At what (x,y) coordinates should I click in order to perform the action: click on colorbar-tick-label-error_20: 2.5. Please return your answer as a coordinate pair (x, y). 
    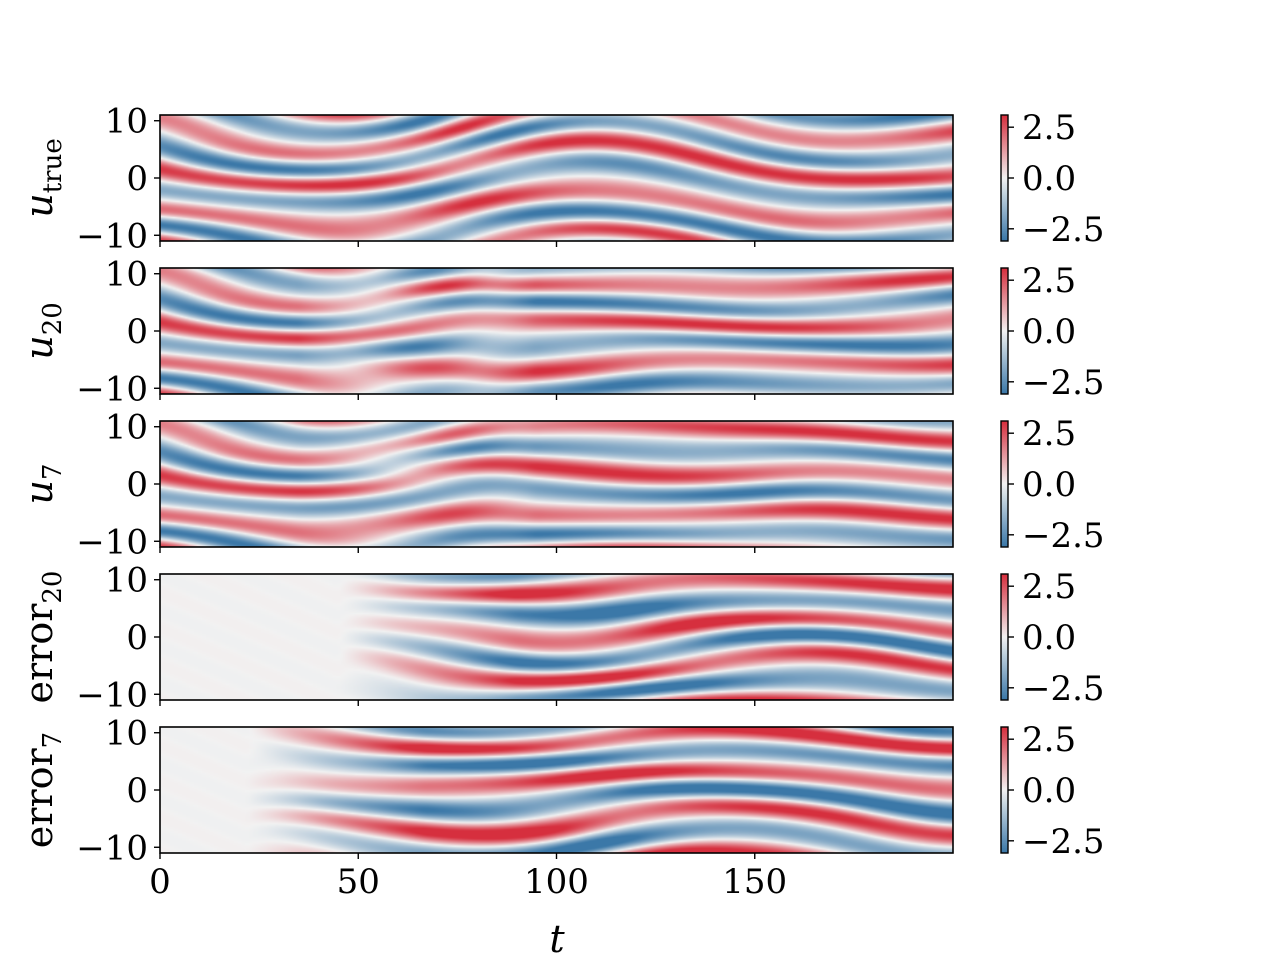
    Looking at the image, I should click on (1049, 587).